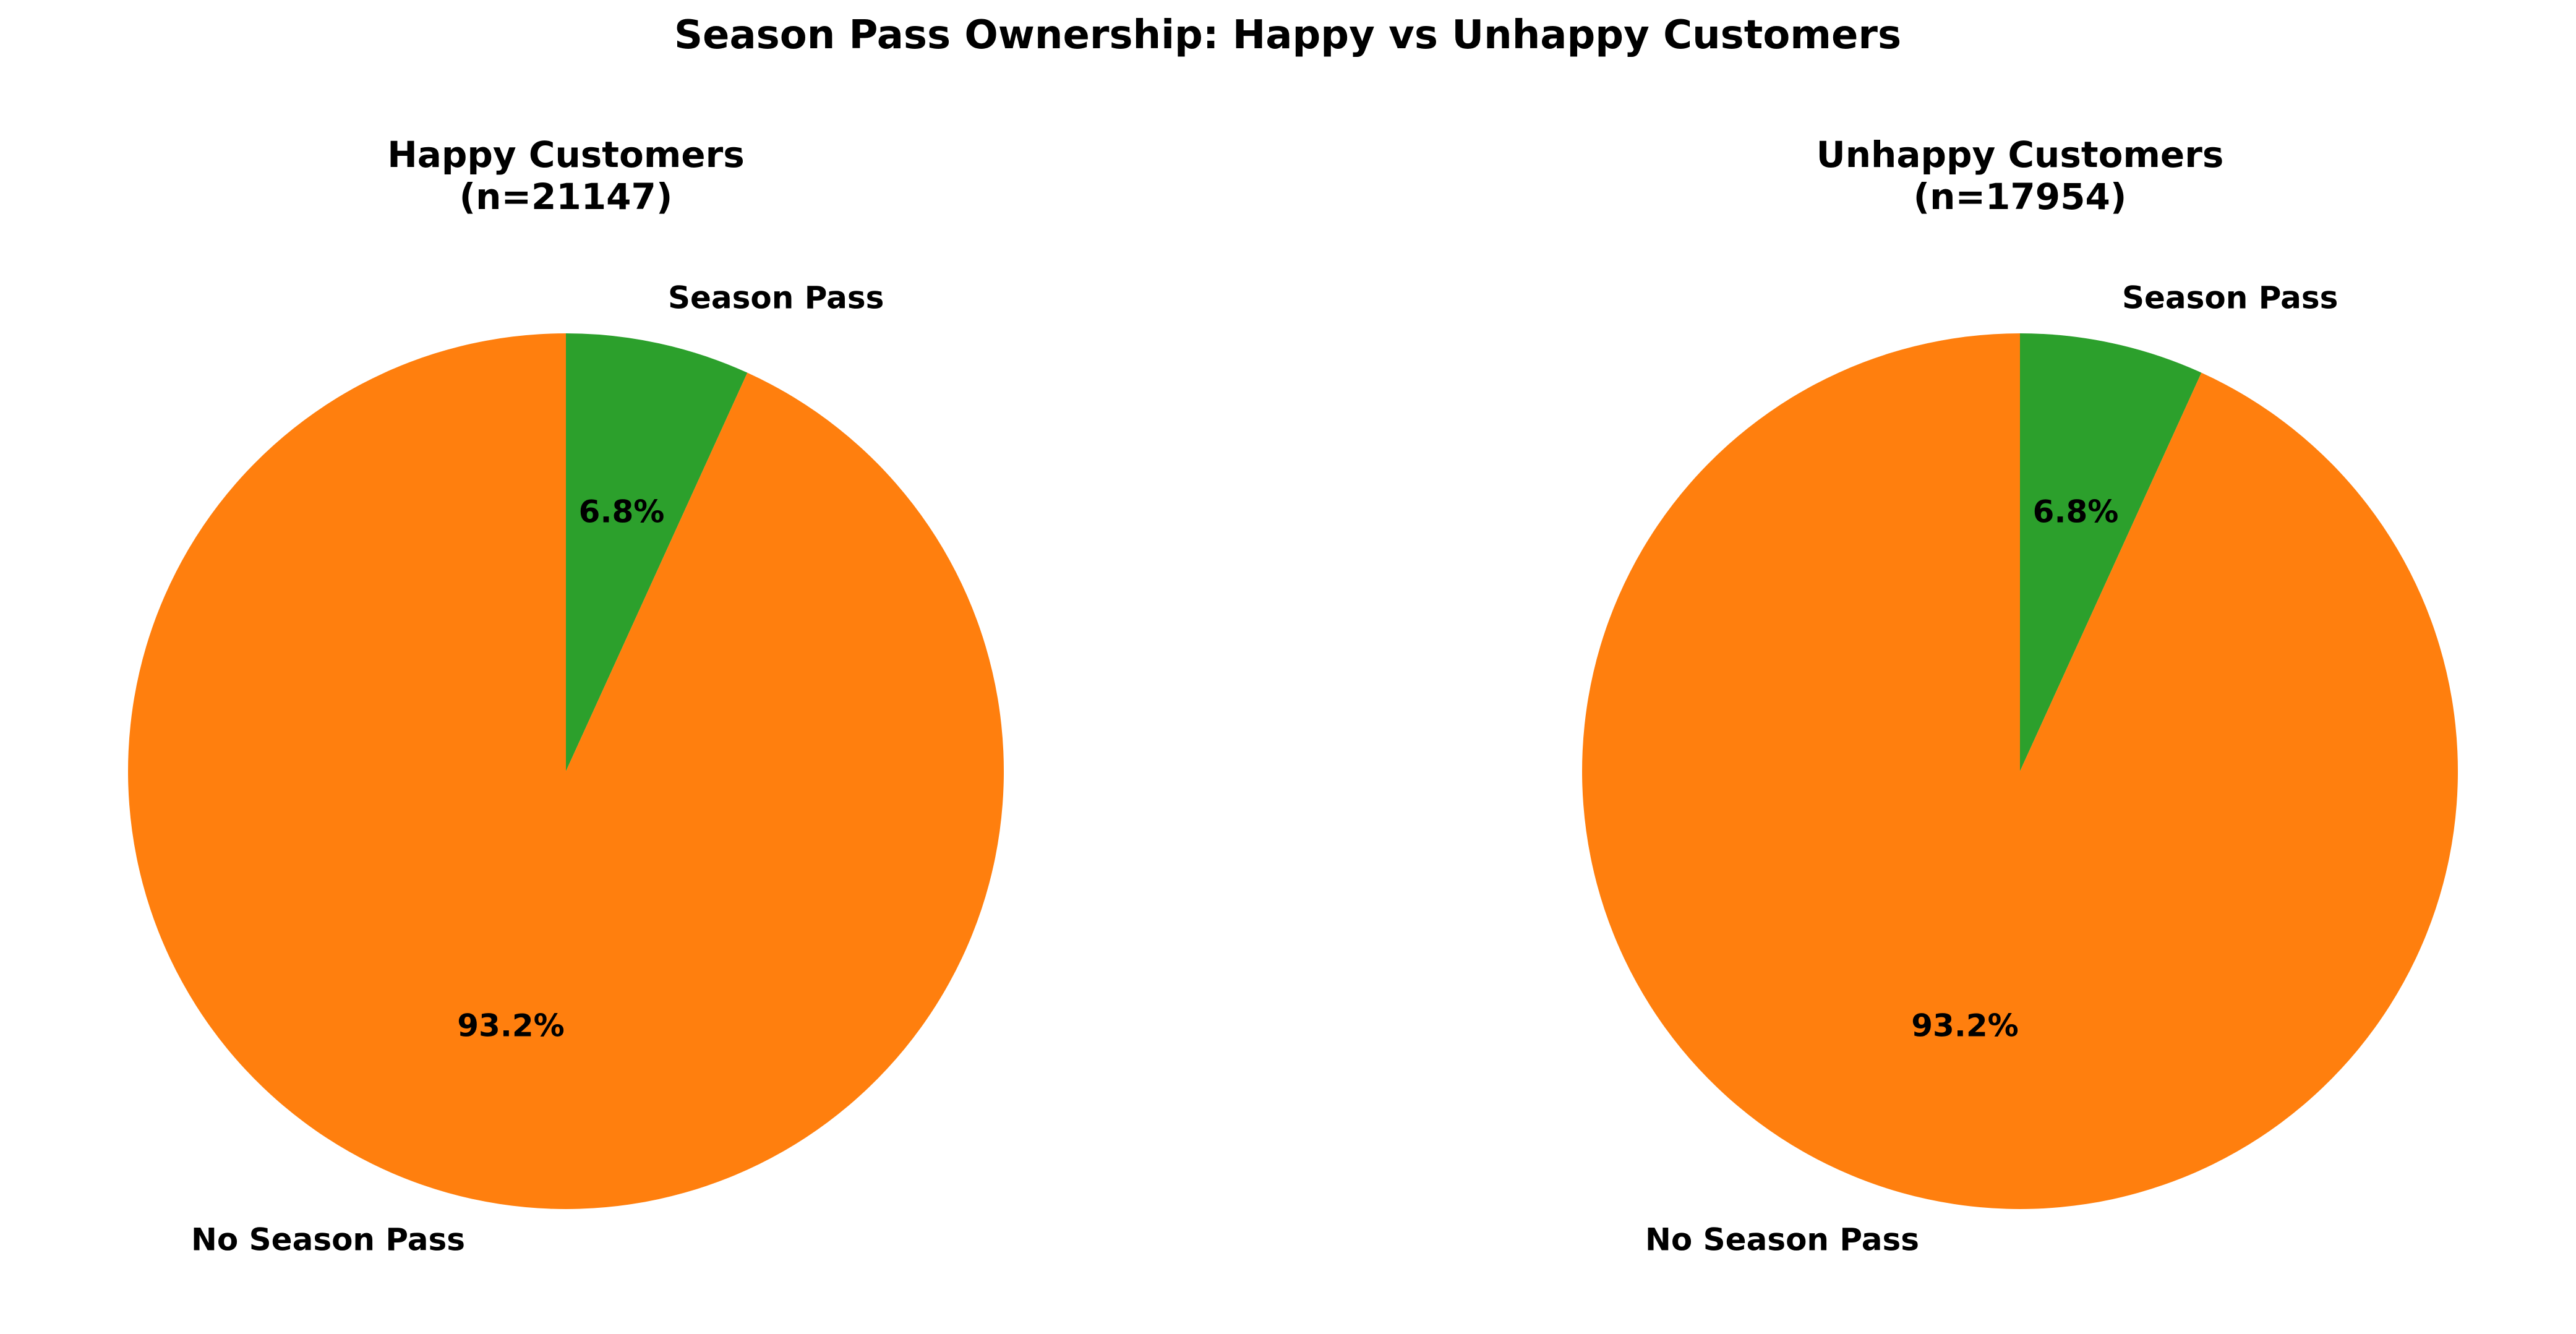  Describe the element at coordinates (2020, 155) in the screenshot. I see `chart-title-line-1: Unhappy Customers` at that location.